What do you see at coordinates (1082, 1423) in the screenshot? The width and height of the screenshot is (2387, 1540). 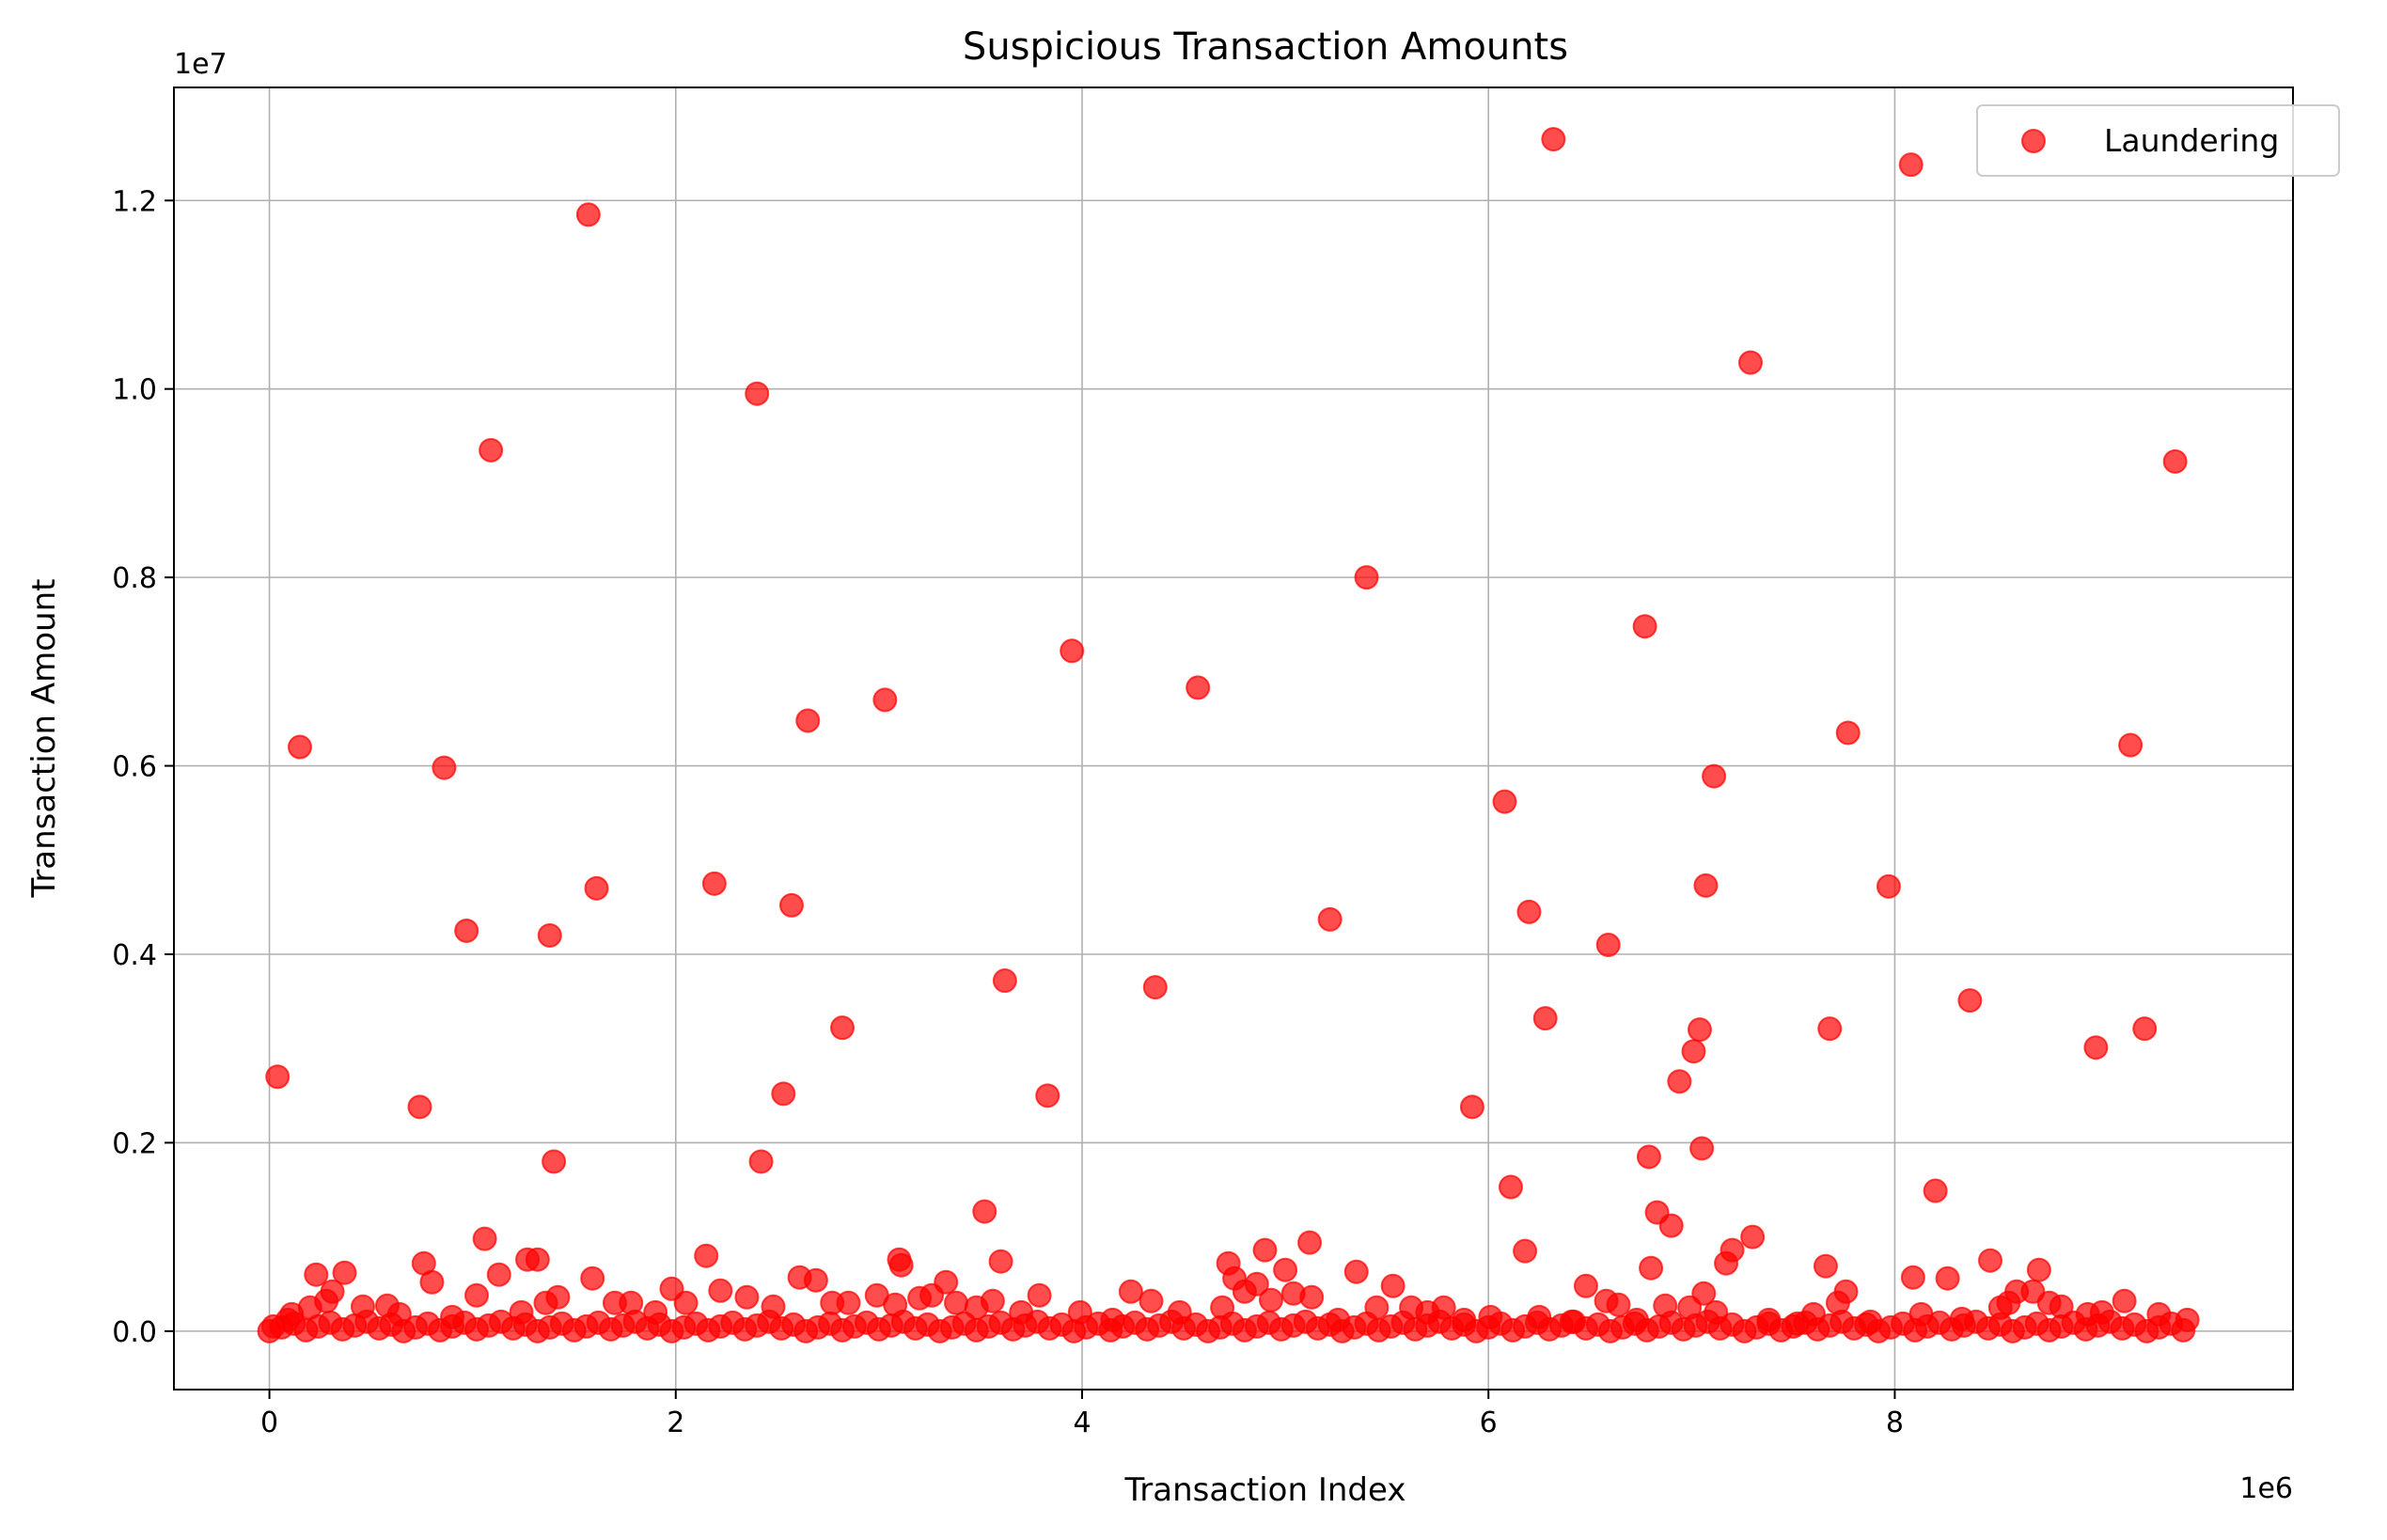 I see `x-tick-label: 4` at bounding box center [1082, 1423].